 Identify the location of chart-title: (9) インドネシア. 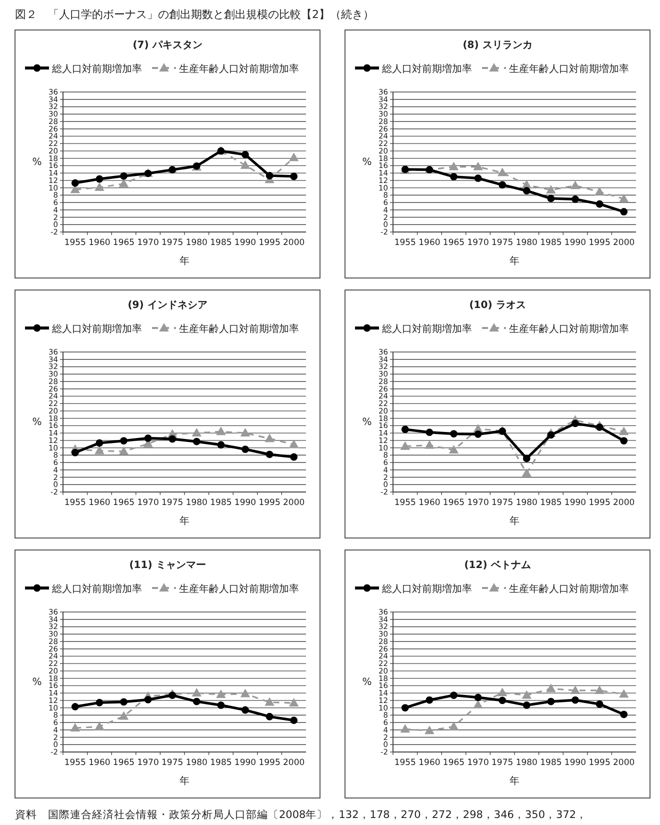
(168, 305).